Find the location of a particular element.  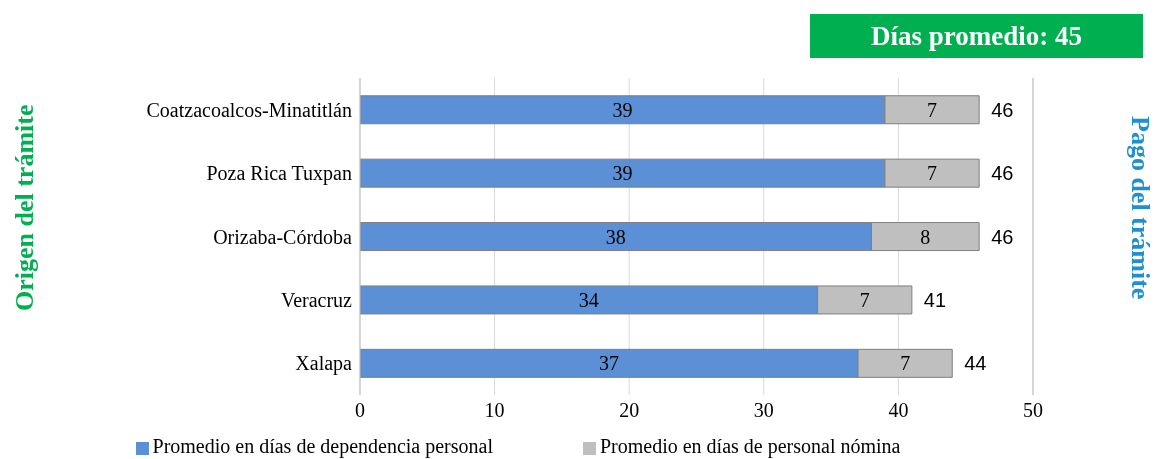

x-tick-label: 40 is located at coordinates (898, 410).